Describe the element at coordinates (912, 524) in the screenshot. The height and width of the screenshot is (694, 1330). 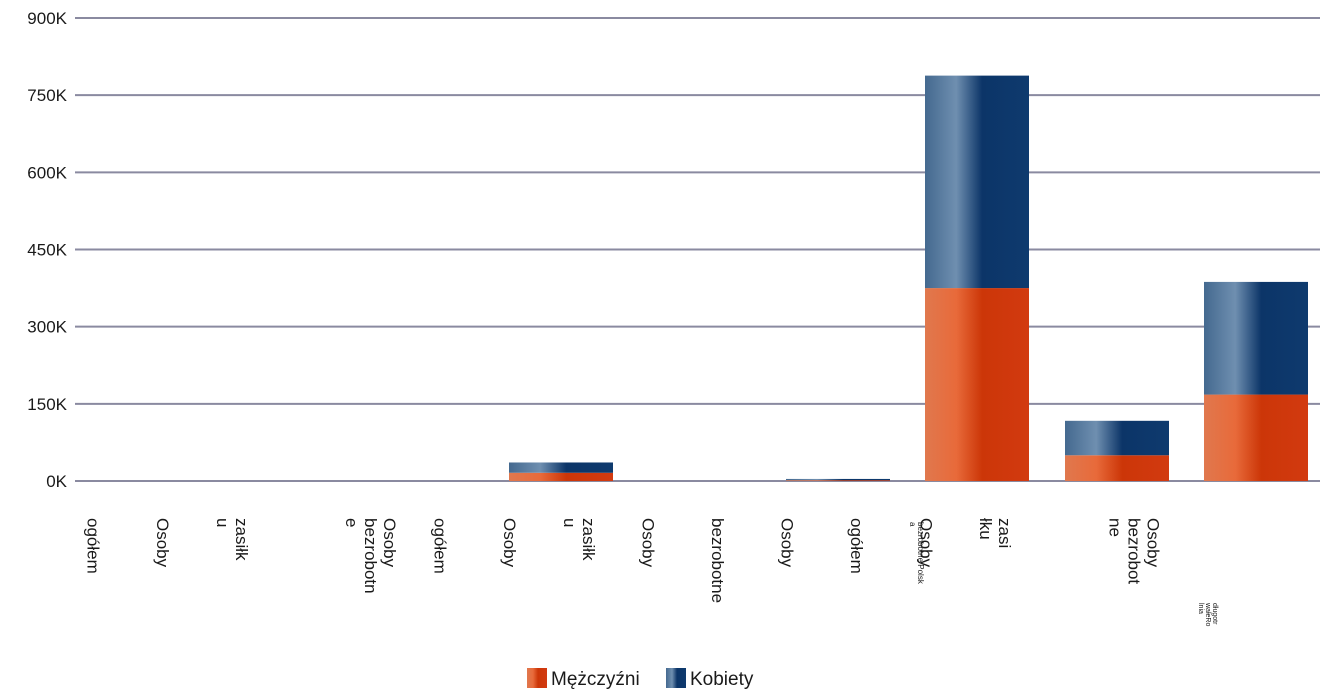
I see `category-small-label-11-line-1: a` at that location.